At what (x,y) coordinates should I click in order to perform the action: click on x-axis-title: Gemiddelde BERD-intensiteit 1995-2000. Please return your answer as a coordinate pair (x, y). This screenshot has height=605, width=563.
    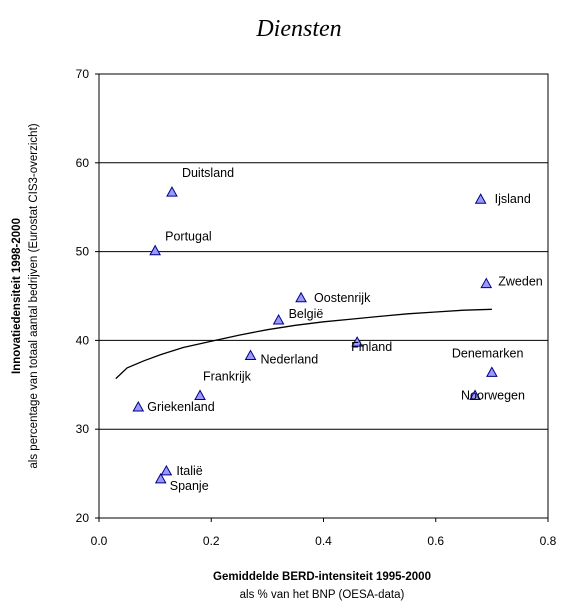
    Looking at the image, I should click on (322, 577).